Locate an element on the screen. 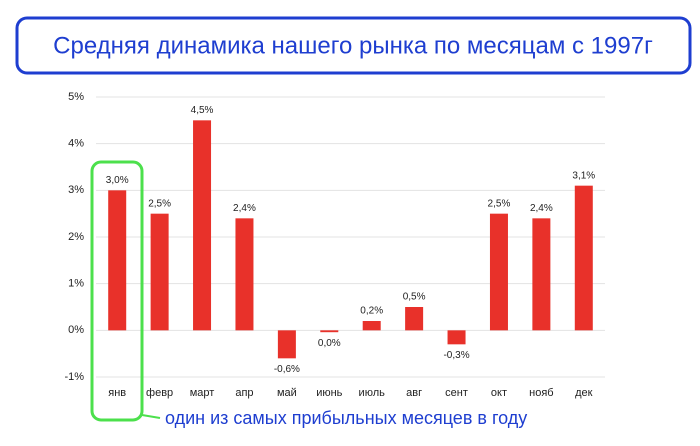 This screenshot has height=446, width=700. title-box is located at coordinates (353, 45).